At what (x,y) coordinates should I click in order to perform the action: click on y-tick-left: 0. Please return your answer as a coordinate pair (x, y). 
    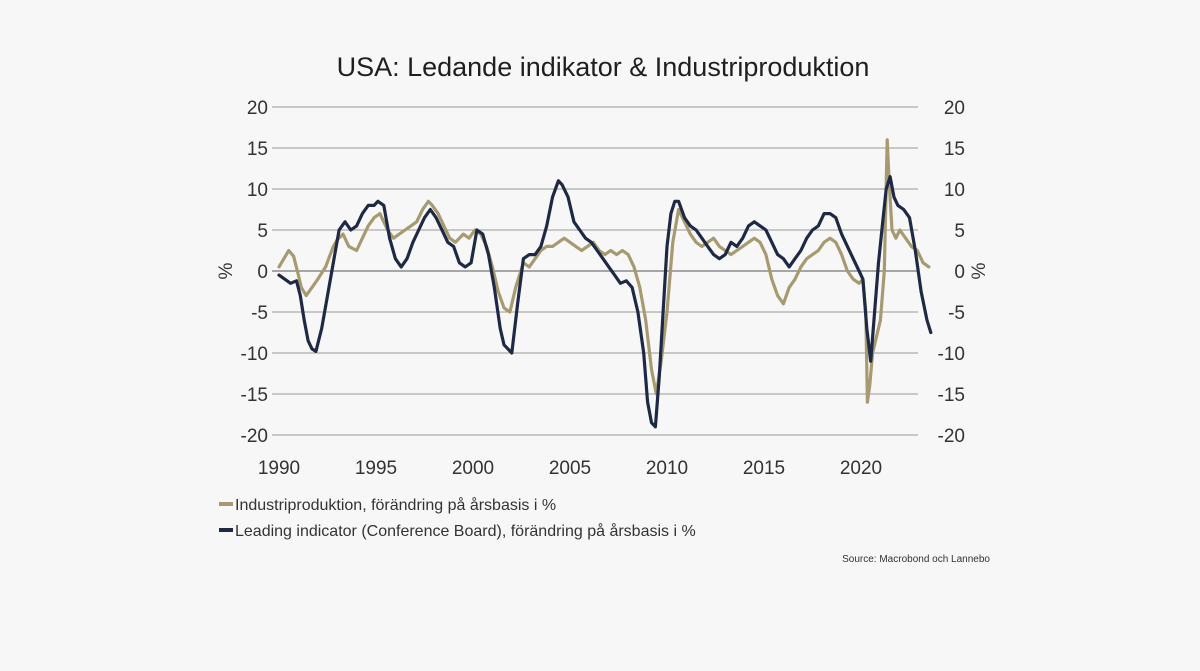
    Looking at the image, I should click on (262, 272).